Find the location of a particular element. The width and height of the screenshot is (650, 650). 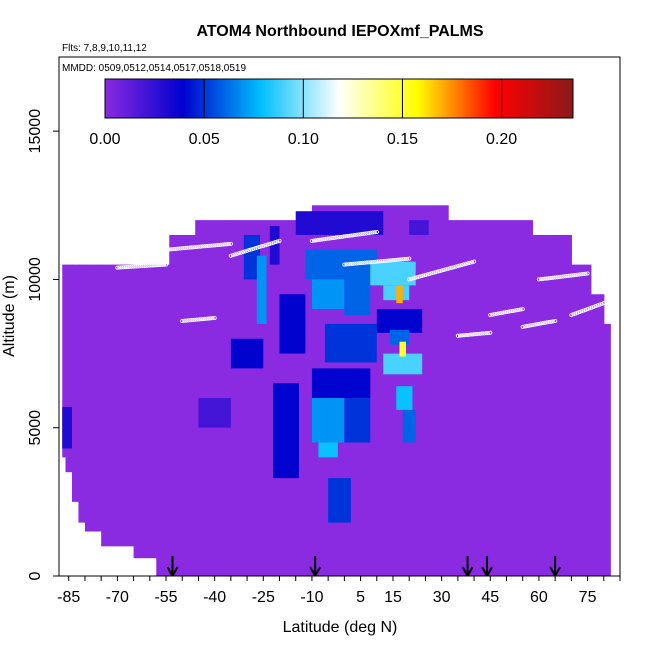

y-tick-label: 0 is located at coordinates (35, 575).